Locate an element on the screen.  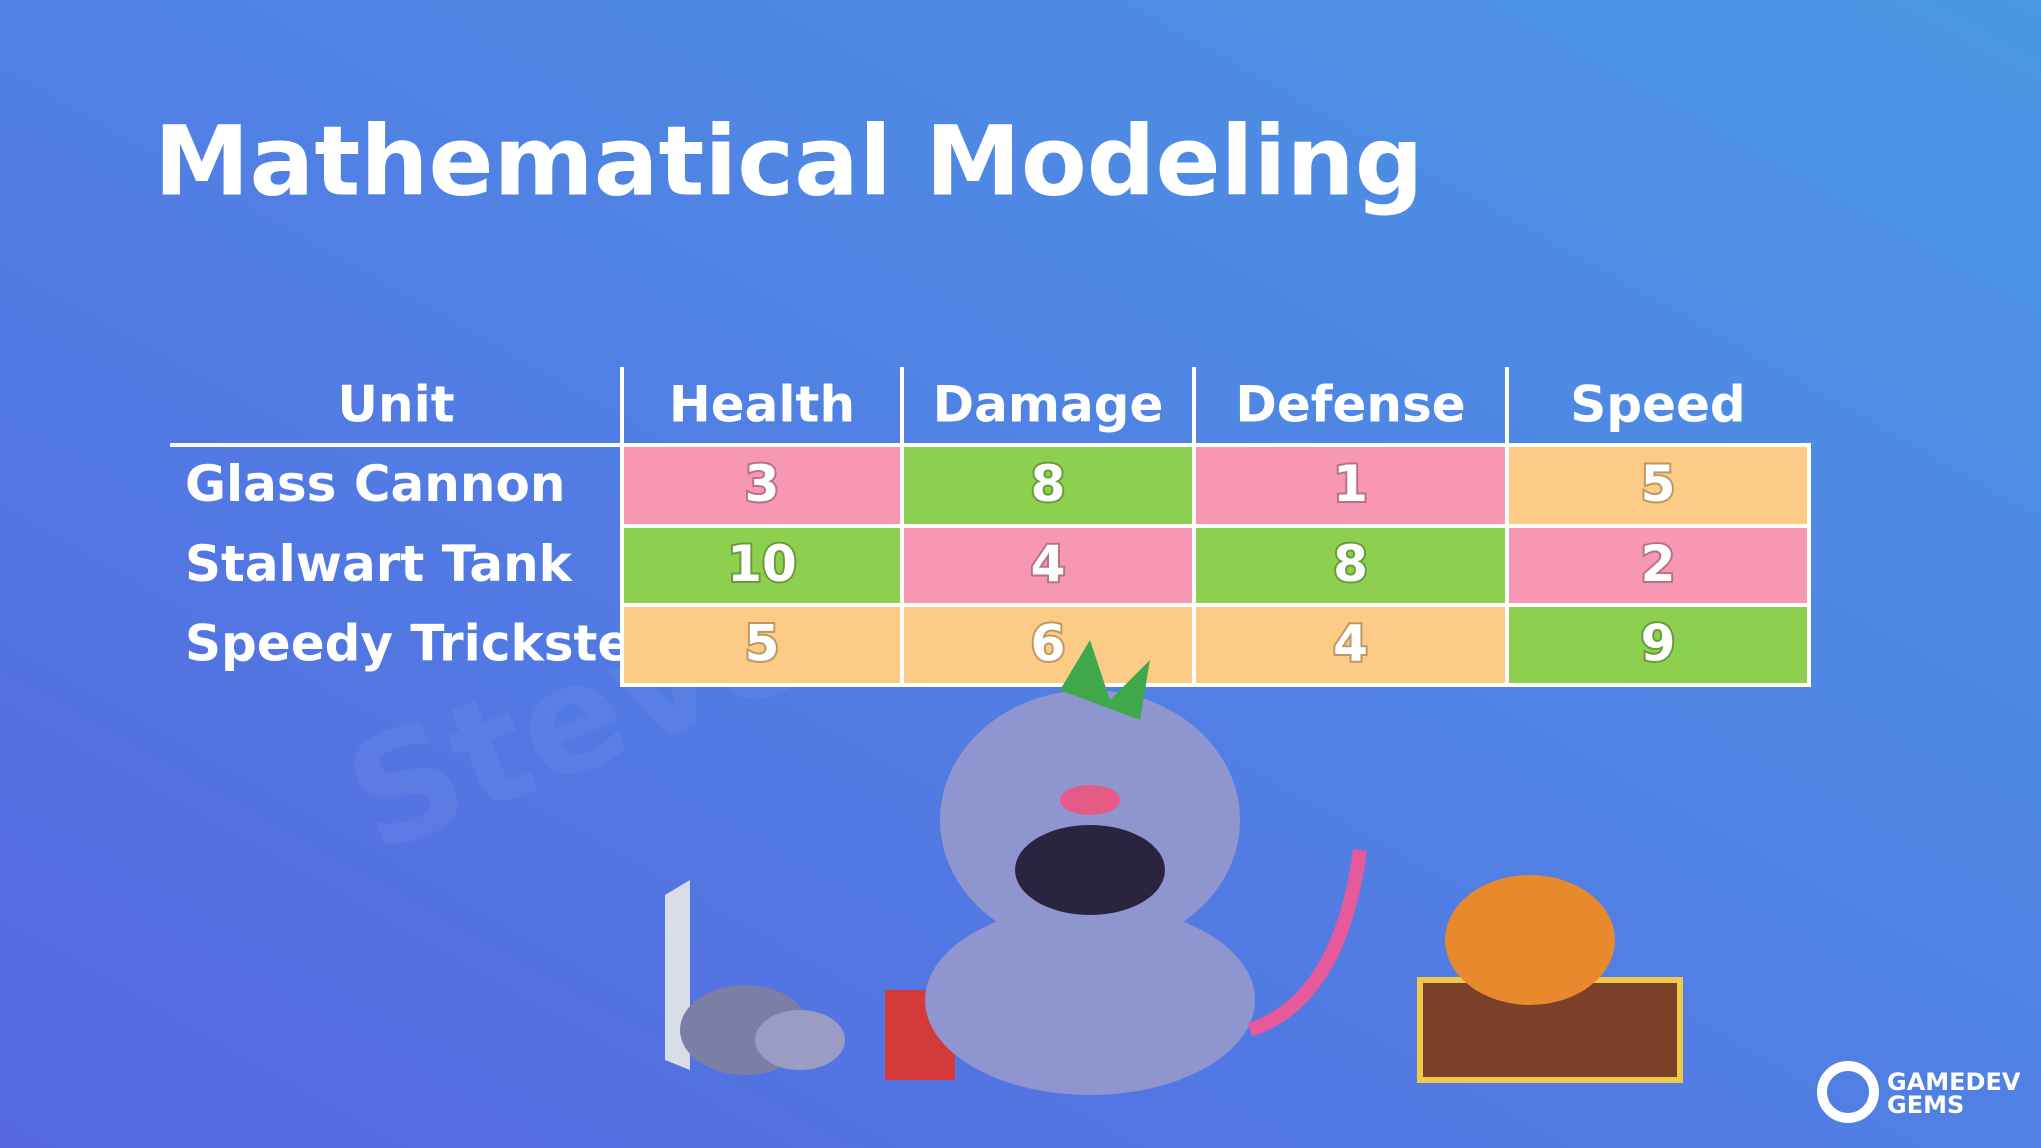
logo-icon is located at coordinates (1848, 1092).